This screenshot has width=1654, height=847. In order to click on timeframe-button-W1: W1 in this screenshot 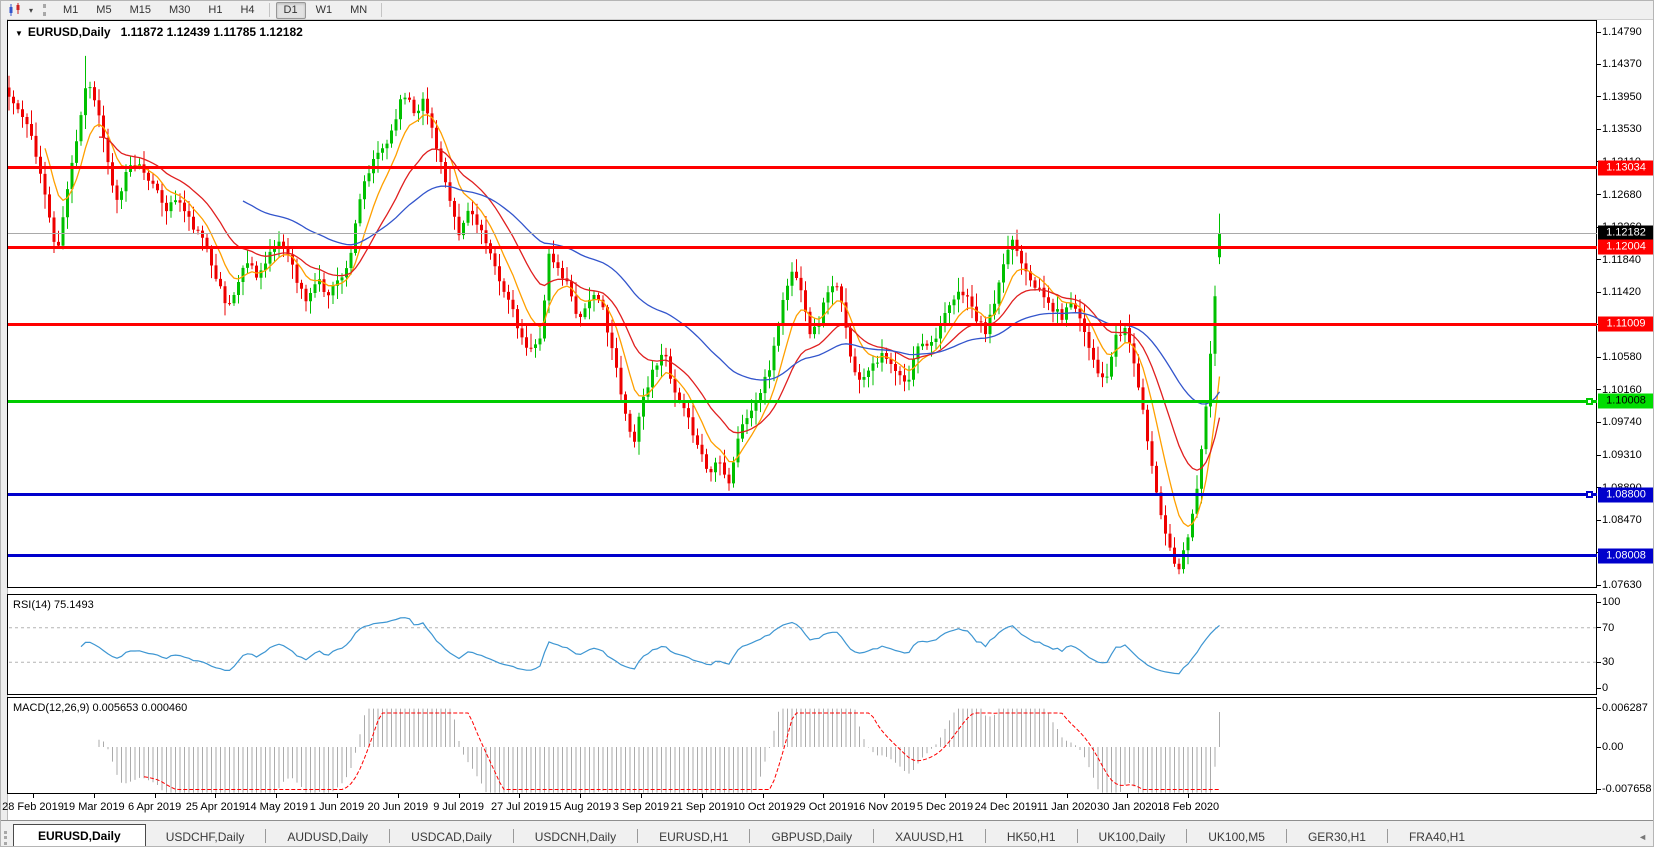, I will do `click(324, 9)`.